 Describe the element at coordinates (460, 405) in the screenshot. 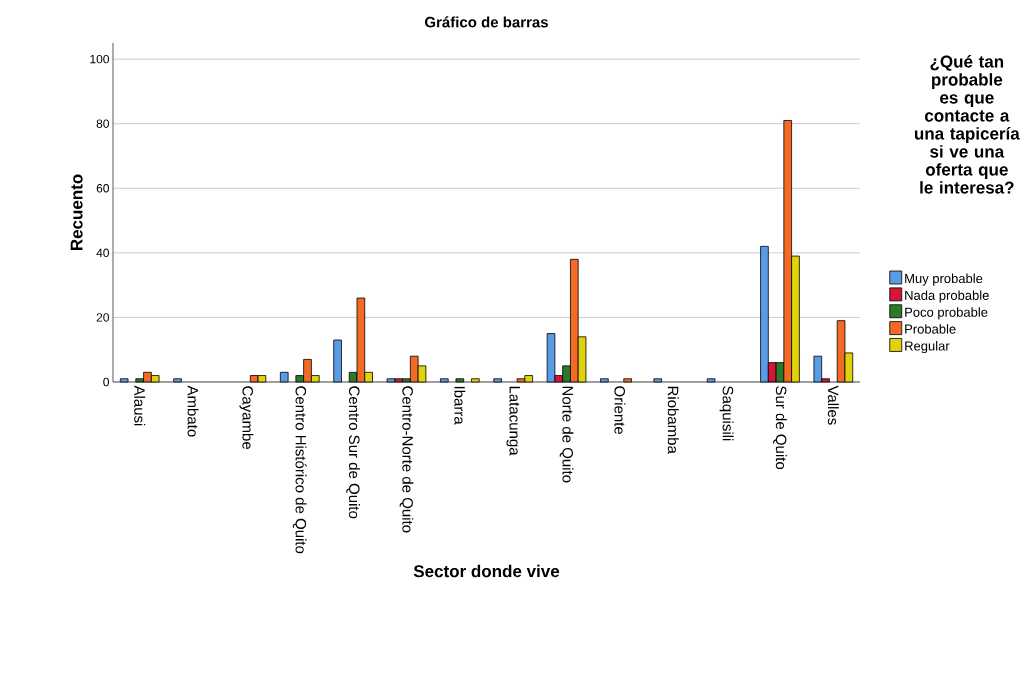

I see `x-tick-label: Ibarra` at that location.